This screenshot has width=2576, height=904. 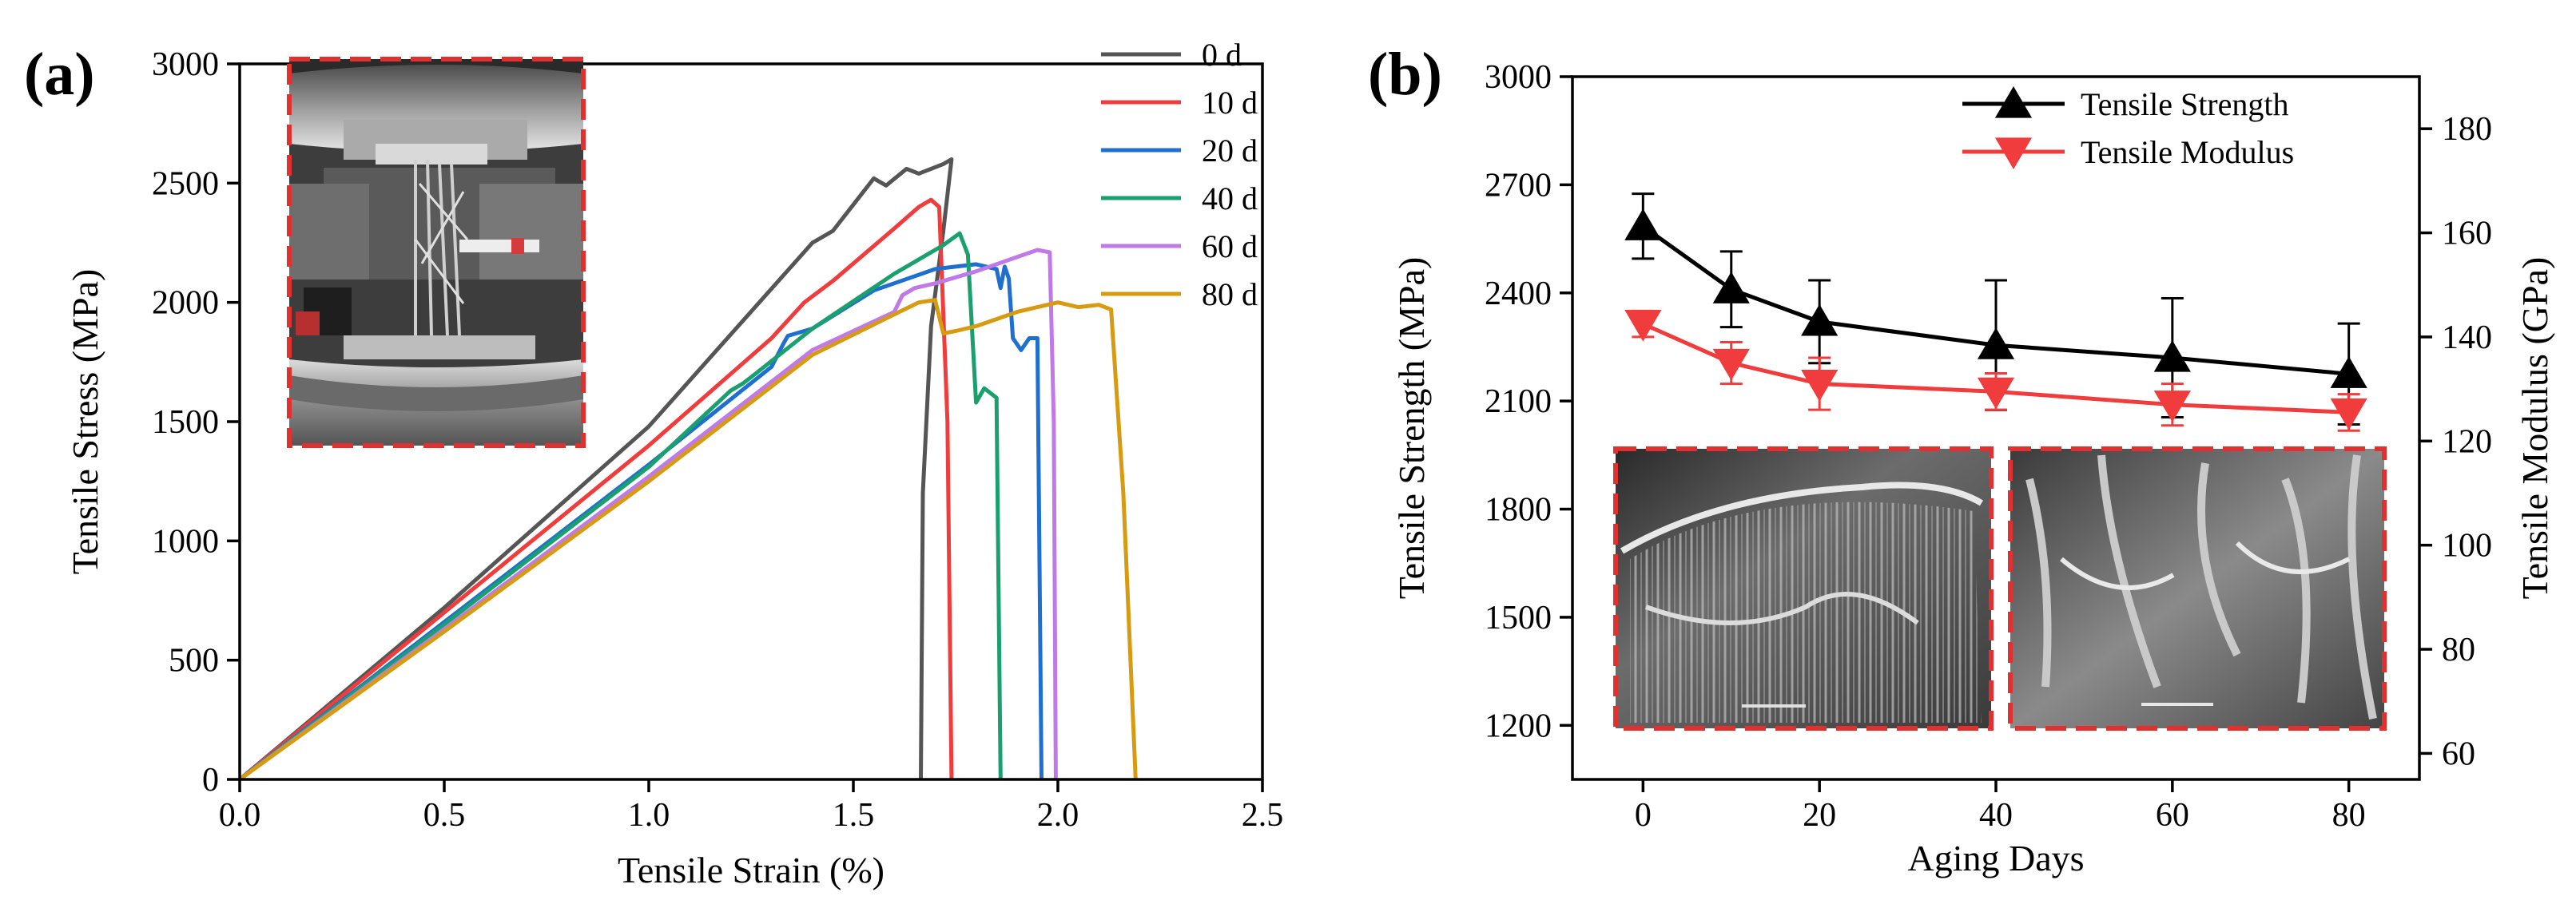 I want to click on x-tick-label: 80, so click(x=2349, y=816).